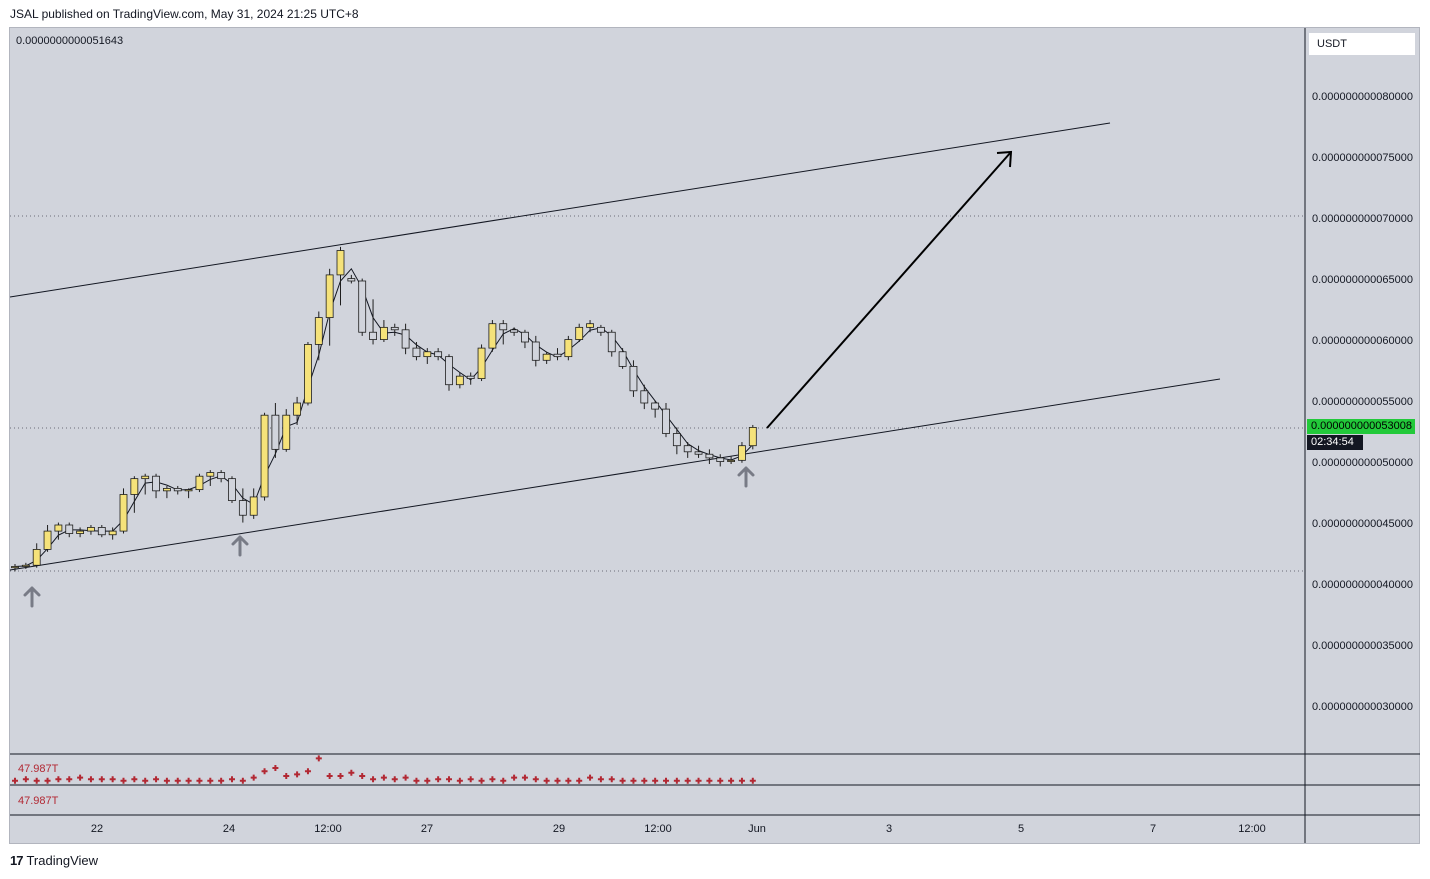 Image resolution: width=1430 pixels, height=879 pixels. Describe the element at coordinates (1362, 280) in the screenshot. I see `y-axis-tick-label: 0.000000000065000` at that location.